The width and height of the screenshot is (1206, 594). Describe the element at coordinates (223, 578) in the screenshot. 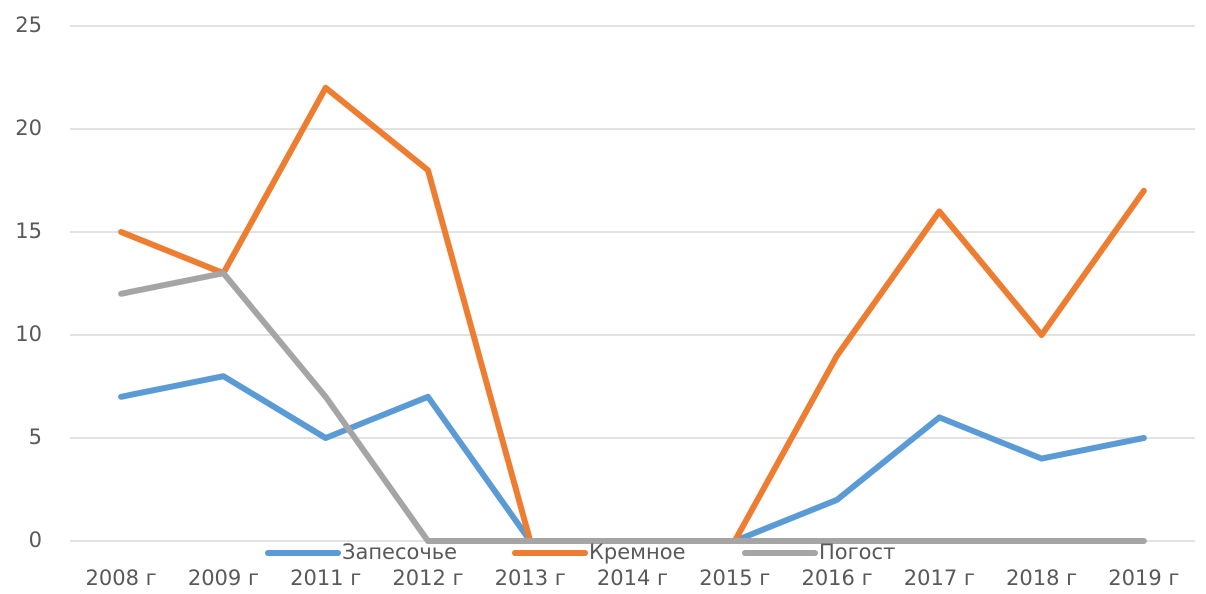

I see `x-tick-label: 2009 г` at that location.